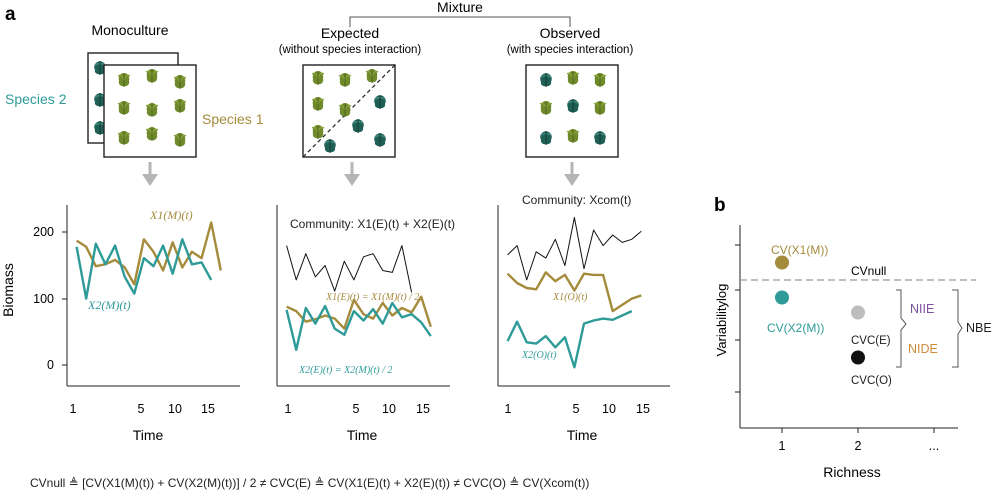 This screenshot has height=499, width=1000. Describe the element at coordinates (148, 435) in the screenshot. I see `x-axis-label-plot1: Time` at that location.